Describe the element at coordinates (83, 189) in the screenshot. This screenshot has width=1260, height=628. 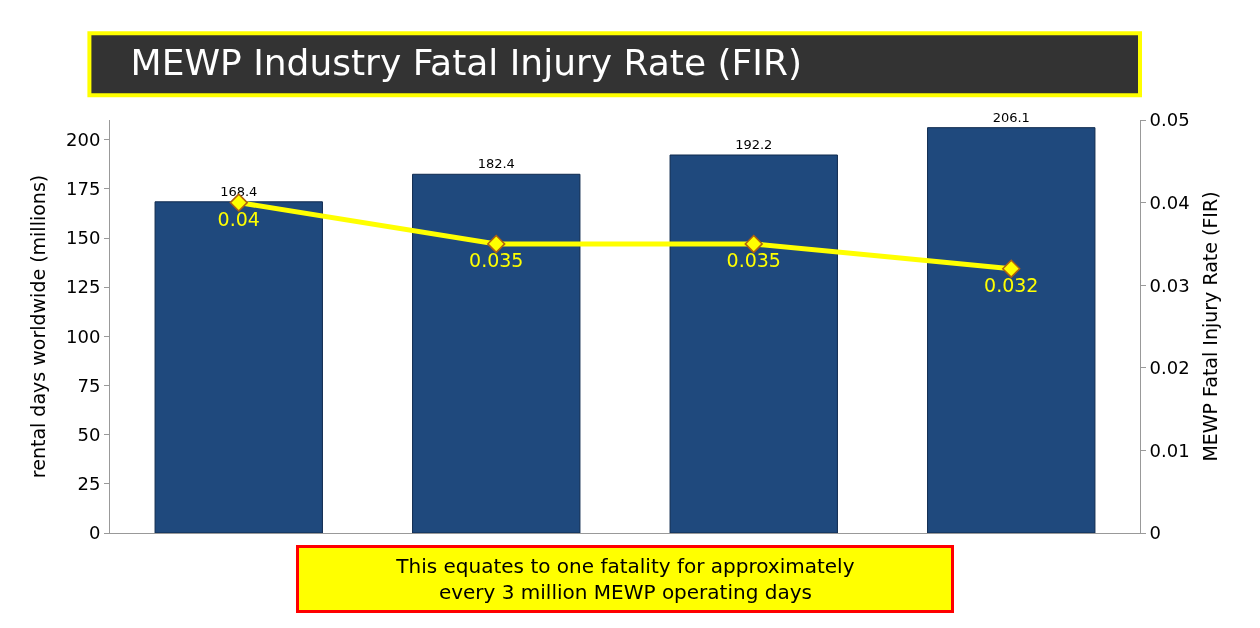
I see `y-tick-label: 175` at that location.